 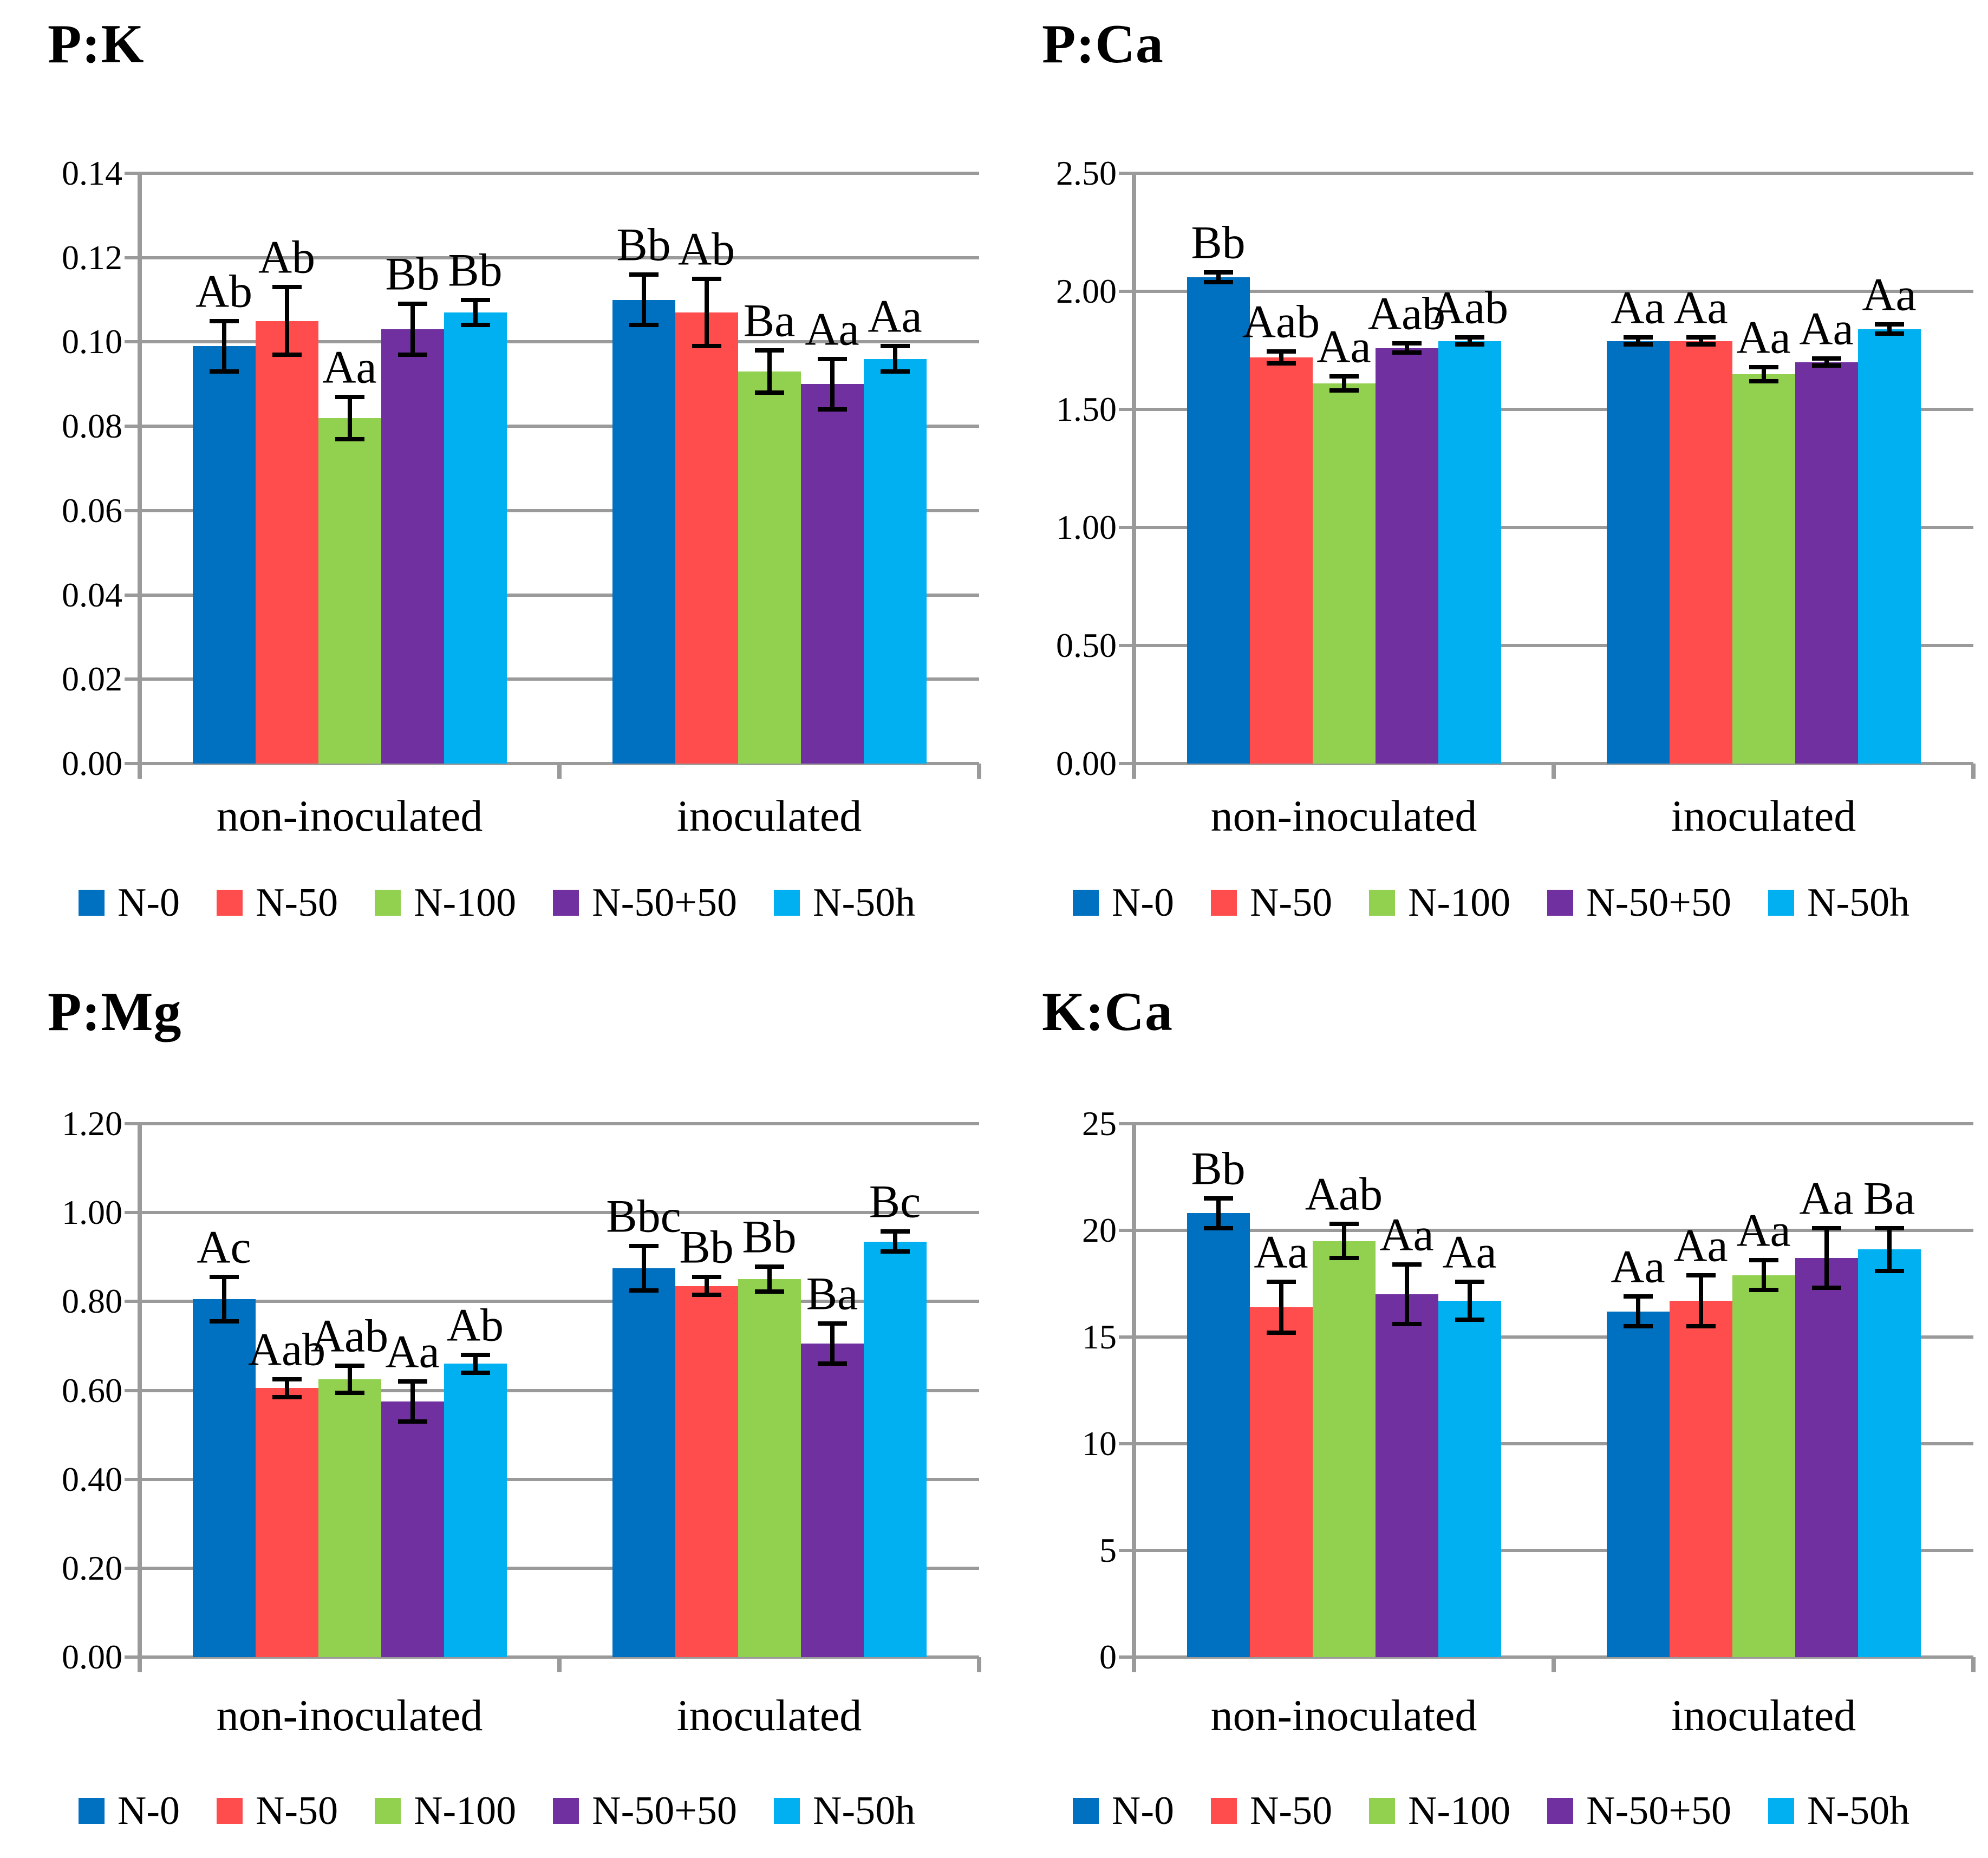 I want to click on y-tick-label: 10, so click(x=1099, y=1443).